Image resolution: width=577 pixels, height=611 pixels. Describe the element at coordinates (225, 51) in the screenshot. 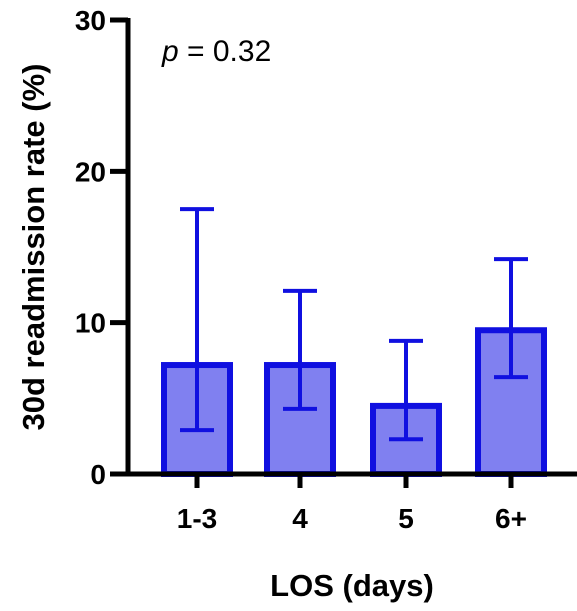

I see `p-value-text: = 0.32` at that location.